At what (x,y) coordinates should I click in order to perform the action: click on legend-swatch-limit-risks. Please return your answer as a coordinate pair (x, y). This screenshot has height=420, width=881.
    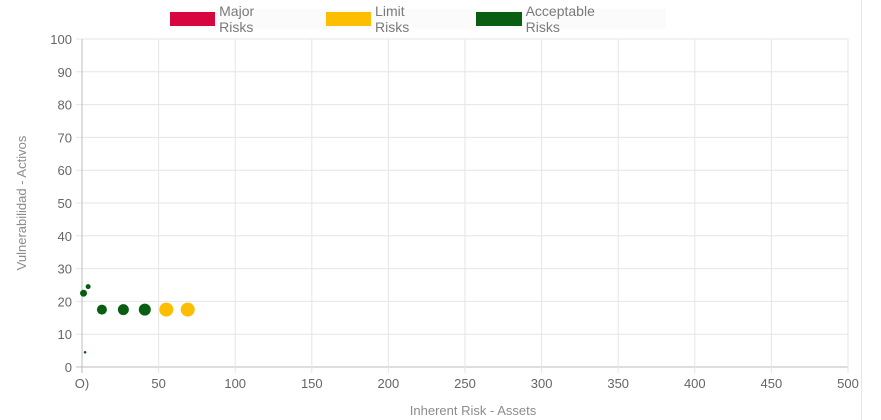
    Looking at the image, I should click on (348, 19).